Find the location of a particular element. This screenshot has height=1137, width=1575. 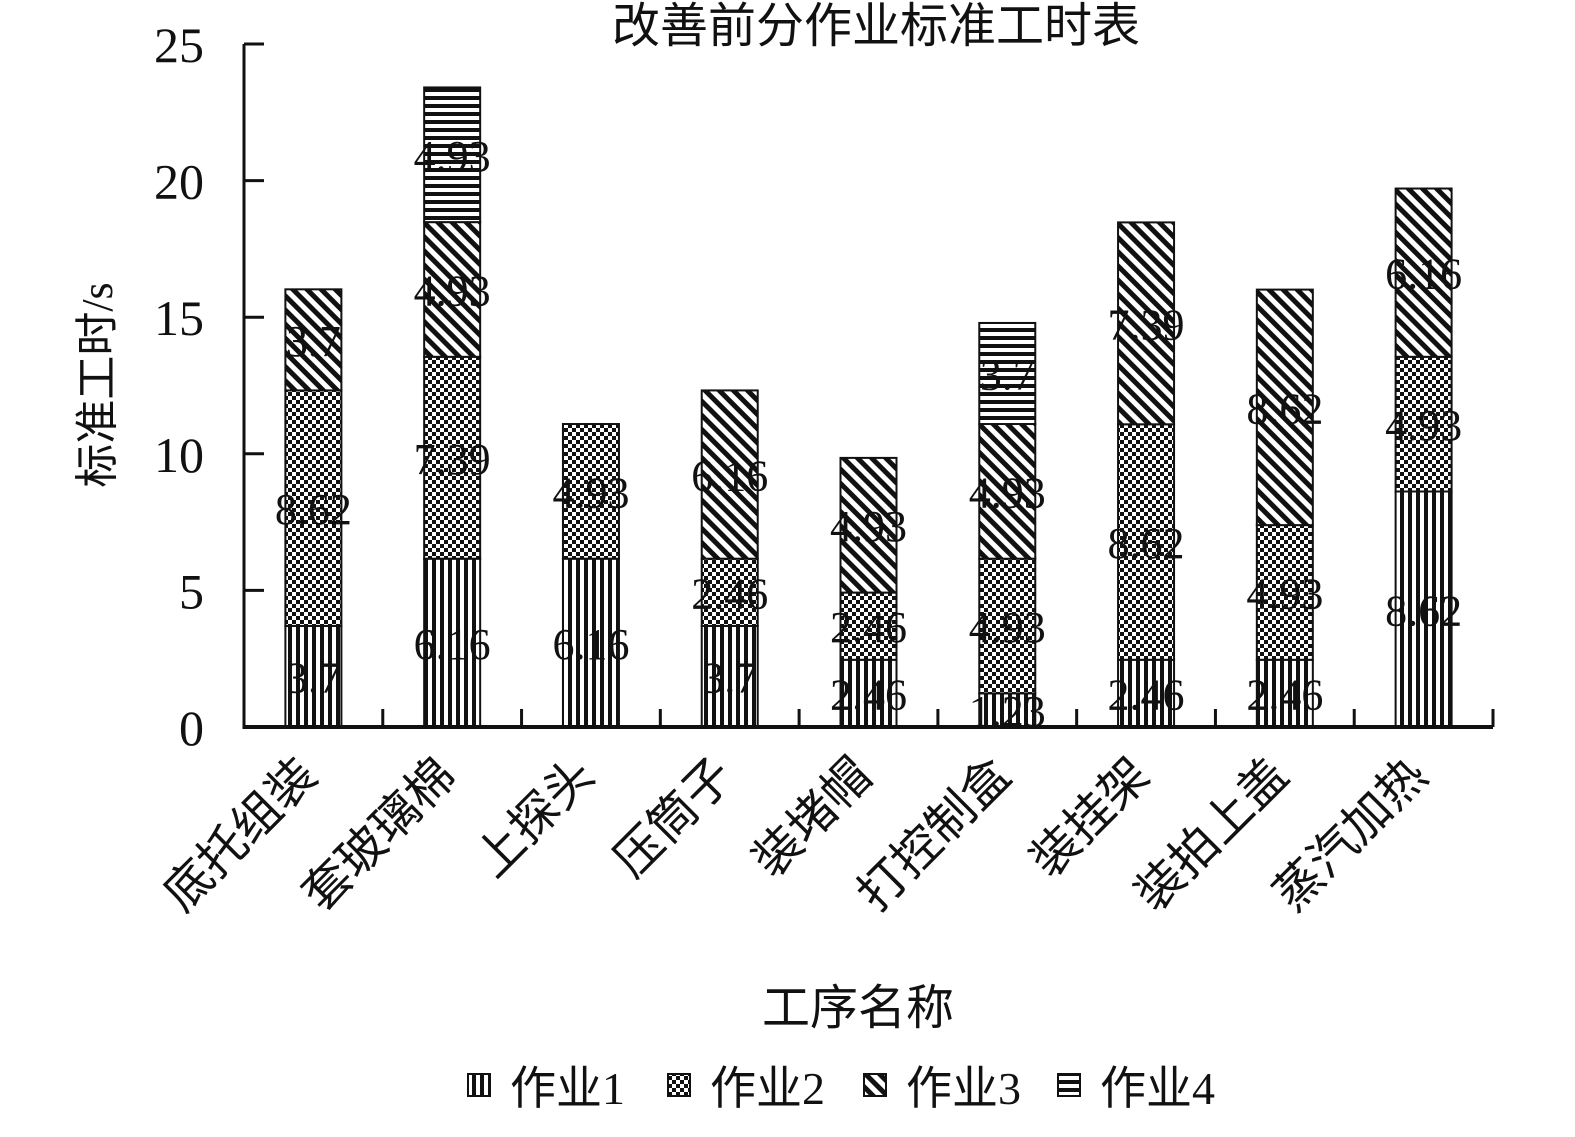

x-tick-label: 套玻璃棉 is located at coordinates (379, 834).